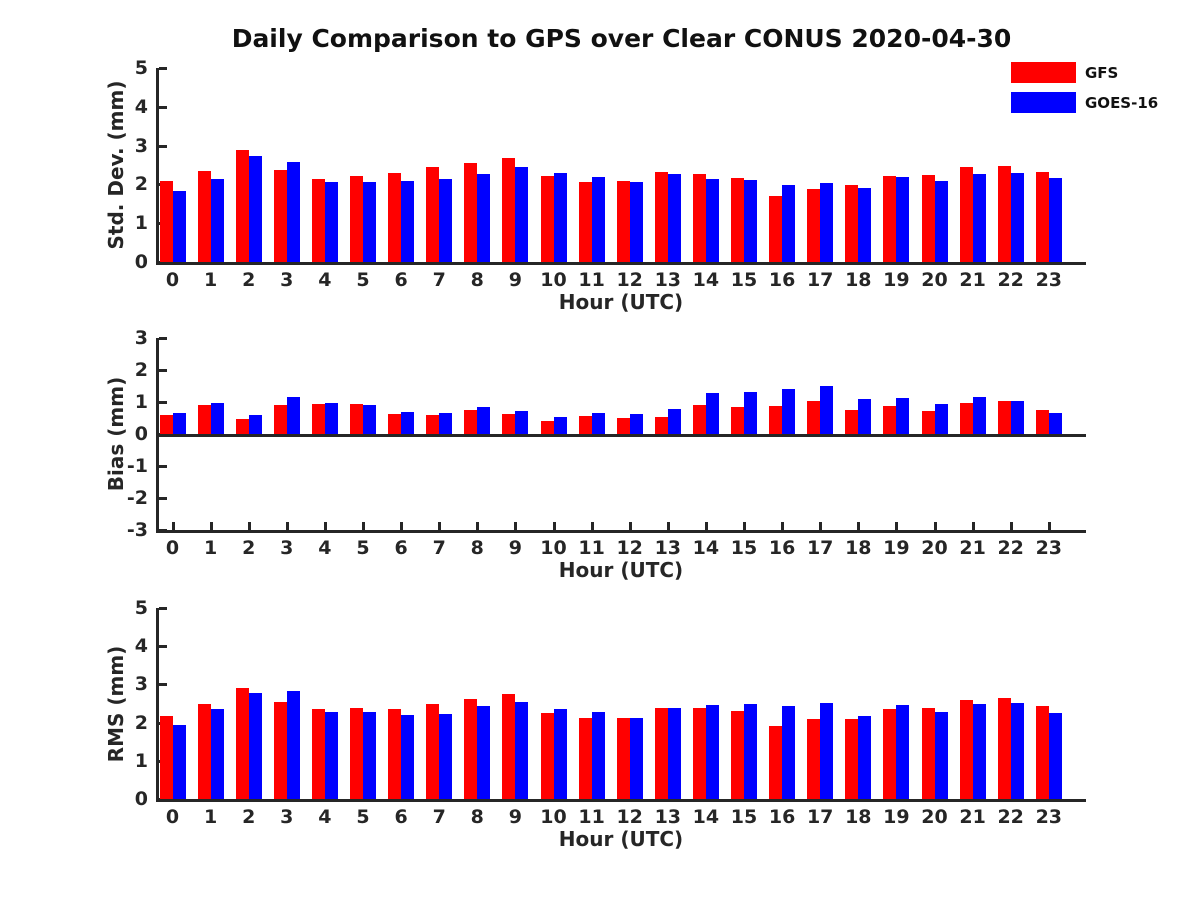 This screenshot has width=1200, height=900. What do you see at coordinates (896, 548) in the screenshot?
I see `x-tick-label-bias: 19` at bounding box center [896, 548].